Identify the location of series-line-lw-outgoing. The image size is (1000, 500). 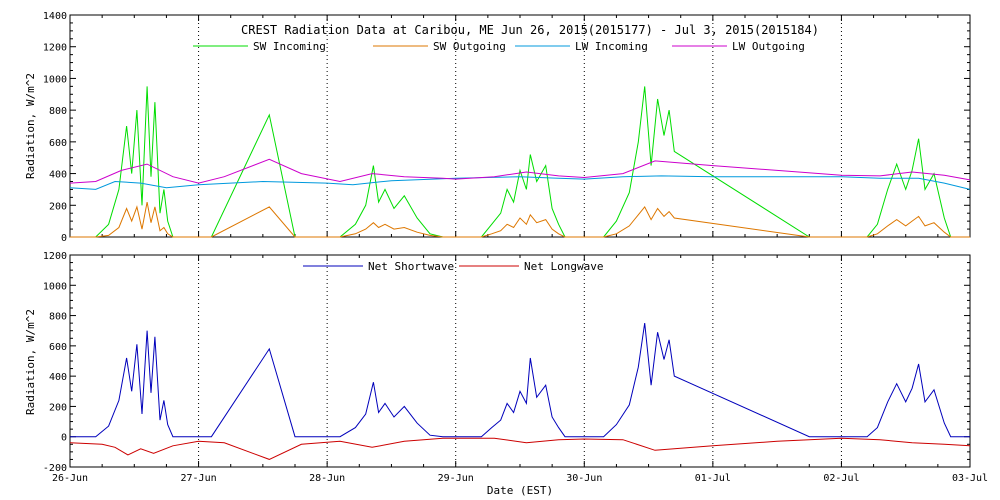
(520, 171).